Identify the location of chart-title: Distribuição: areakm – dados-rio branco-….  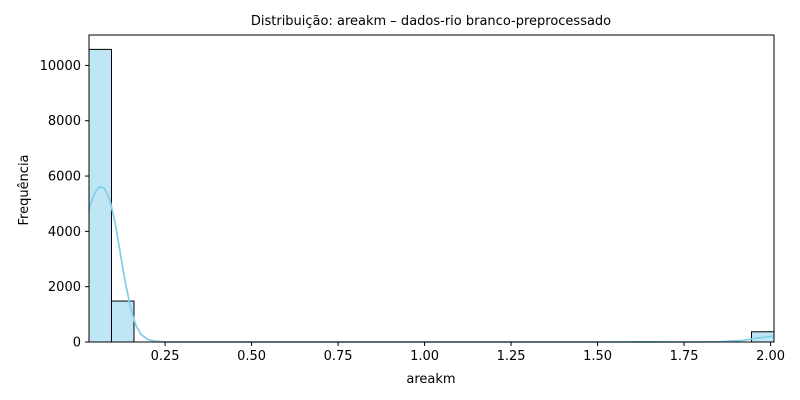
(431, 21).